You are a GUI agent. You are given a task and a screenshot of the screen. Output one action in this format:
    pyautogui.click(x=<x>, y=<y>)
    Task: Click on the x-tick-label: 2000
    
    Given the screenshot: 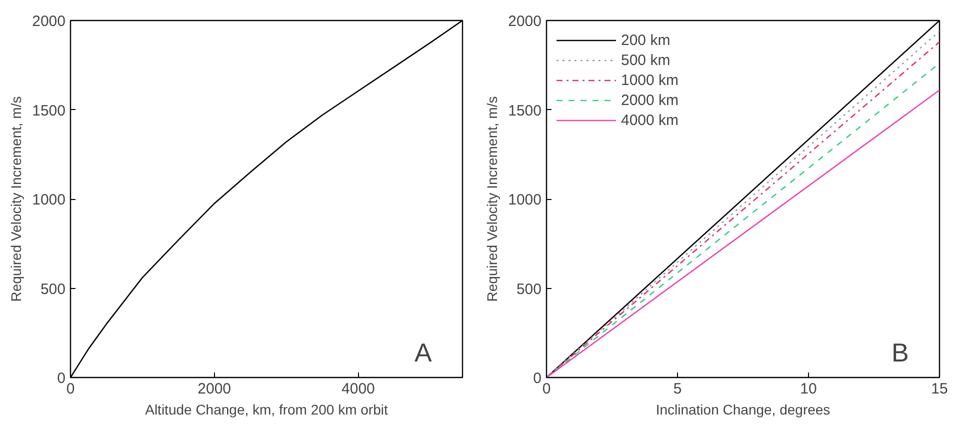 What is the action you would take?
    pyautogui.click(x=215, y=389)
    